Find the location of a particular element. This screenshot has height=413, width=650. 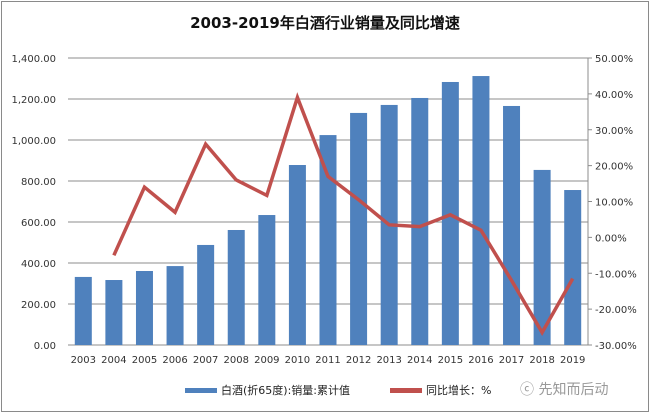

x-tick-label: 2006 is located at coordinates (174, 360).